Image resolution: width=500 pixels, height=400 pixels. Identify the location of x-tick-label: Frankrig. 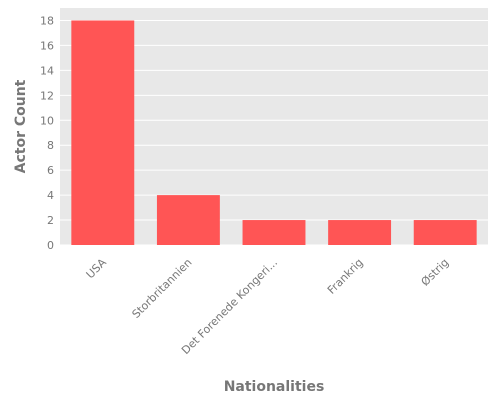
(345, 276).